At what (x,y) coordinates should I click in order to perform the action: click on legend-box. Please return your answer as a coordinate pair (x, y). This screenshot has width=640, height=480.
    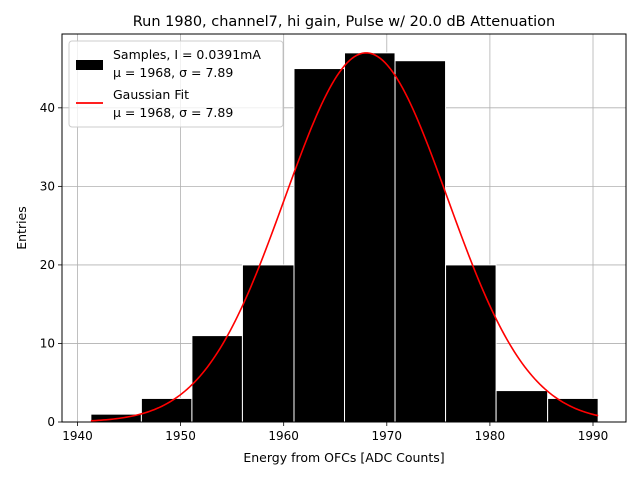
    Looking at the image, I should click on (176, 84).